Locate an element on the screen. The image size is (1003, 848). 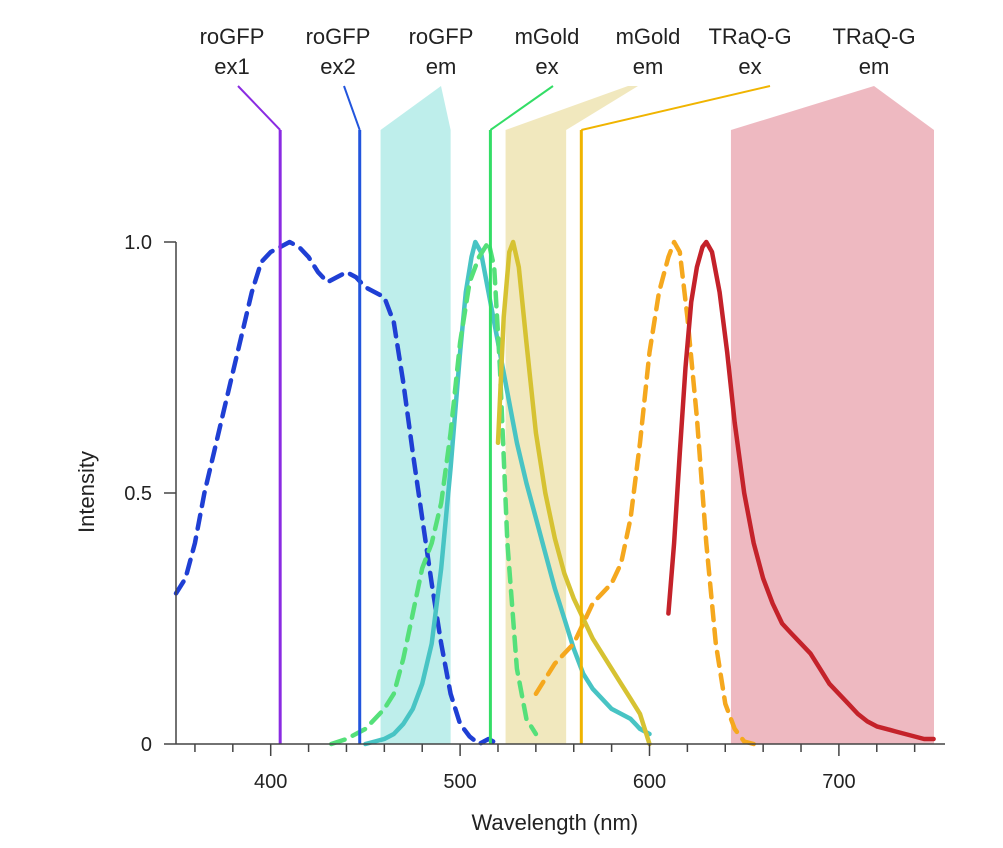
curve-mgold-excitation is located at coordinates (434, 493).